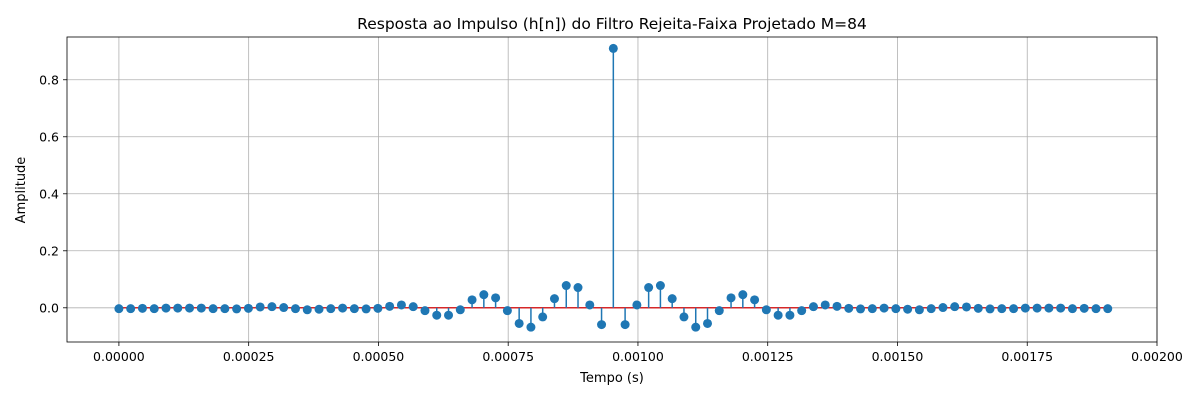  Describe the element at coordinates (49, 79) in the screenshot. I see `y-tick-label: 0.8` at that location.